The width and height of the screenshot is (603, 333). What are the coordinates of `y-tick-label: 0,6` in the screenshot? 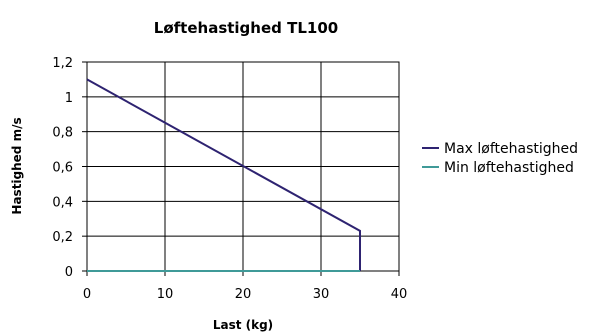 It's located at (62, 168).